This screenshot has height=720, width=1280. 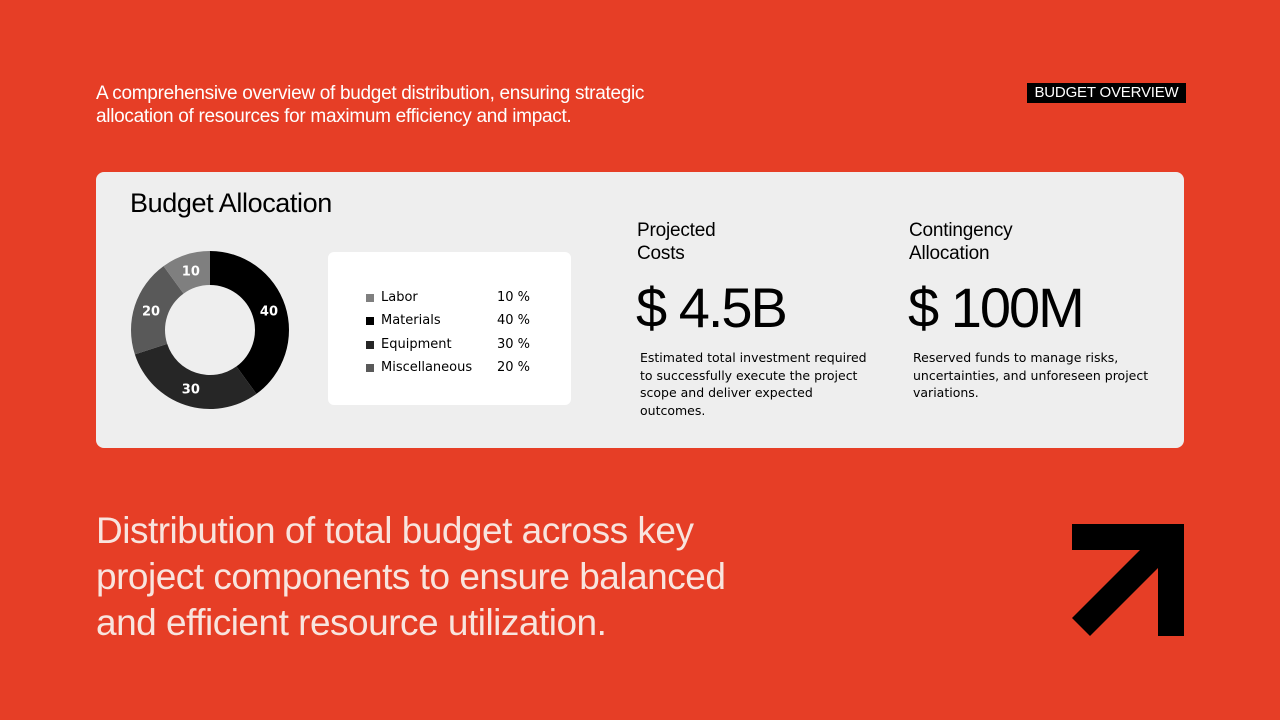 I want to click on donut-label-labor: 10, so click(x=191, y=272).